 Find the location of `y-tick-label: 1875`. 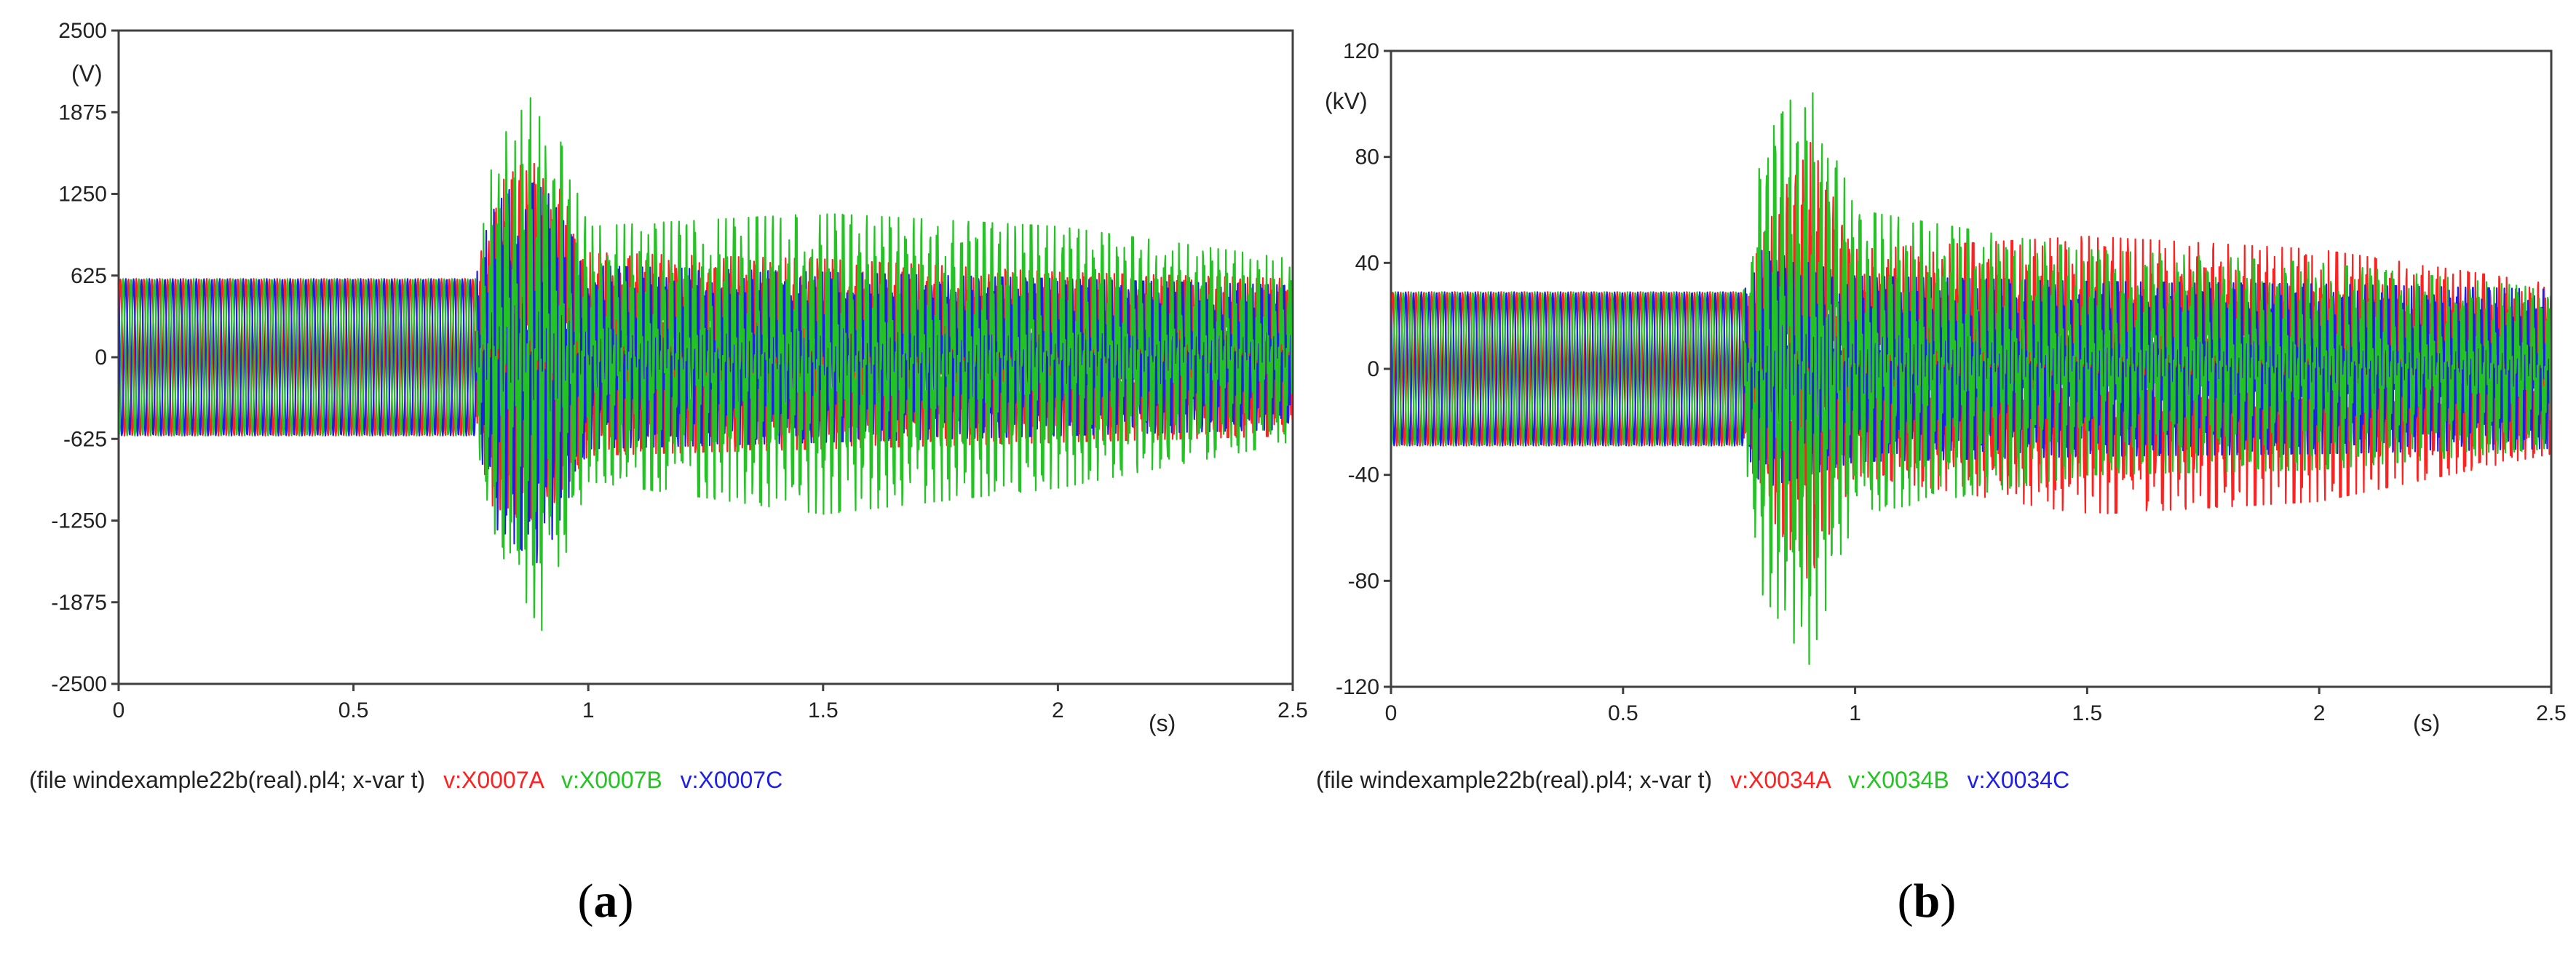

y-tick-label: 1875 is located at coordinates (82, 112).